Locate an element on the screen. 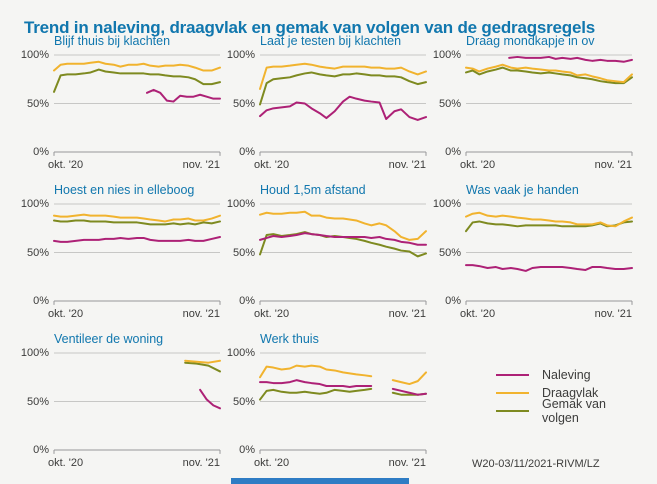  draagvlak-line-swatch is located at coordinates (512, 393).